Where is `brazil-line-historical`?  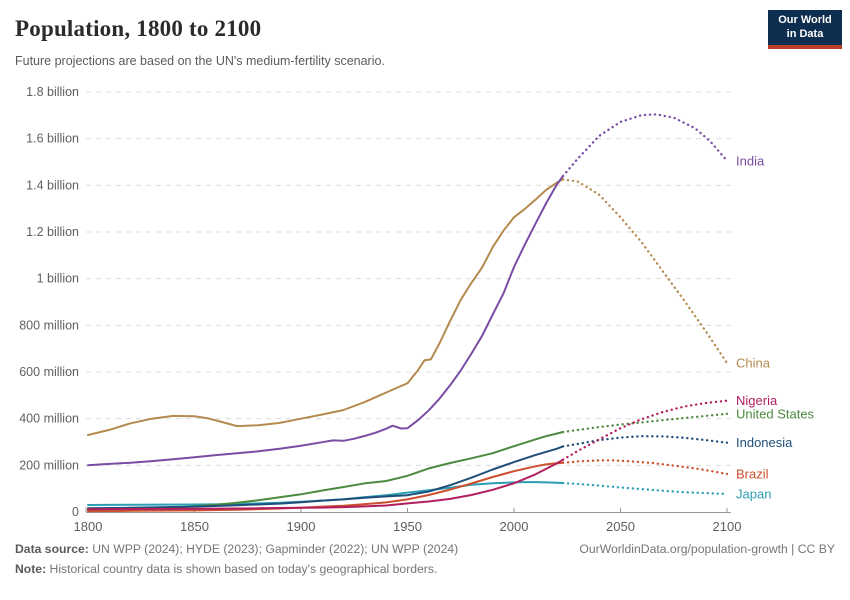 brazil-line-historical is located at coordinates (325, 487).